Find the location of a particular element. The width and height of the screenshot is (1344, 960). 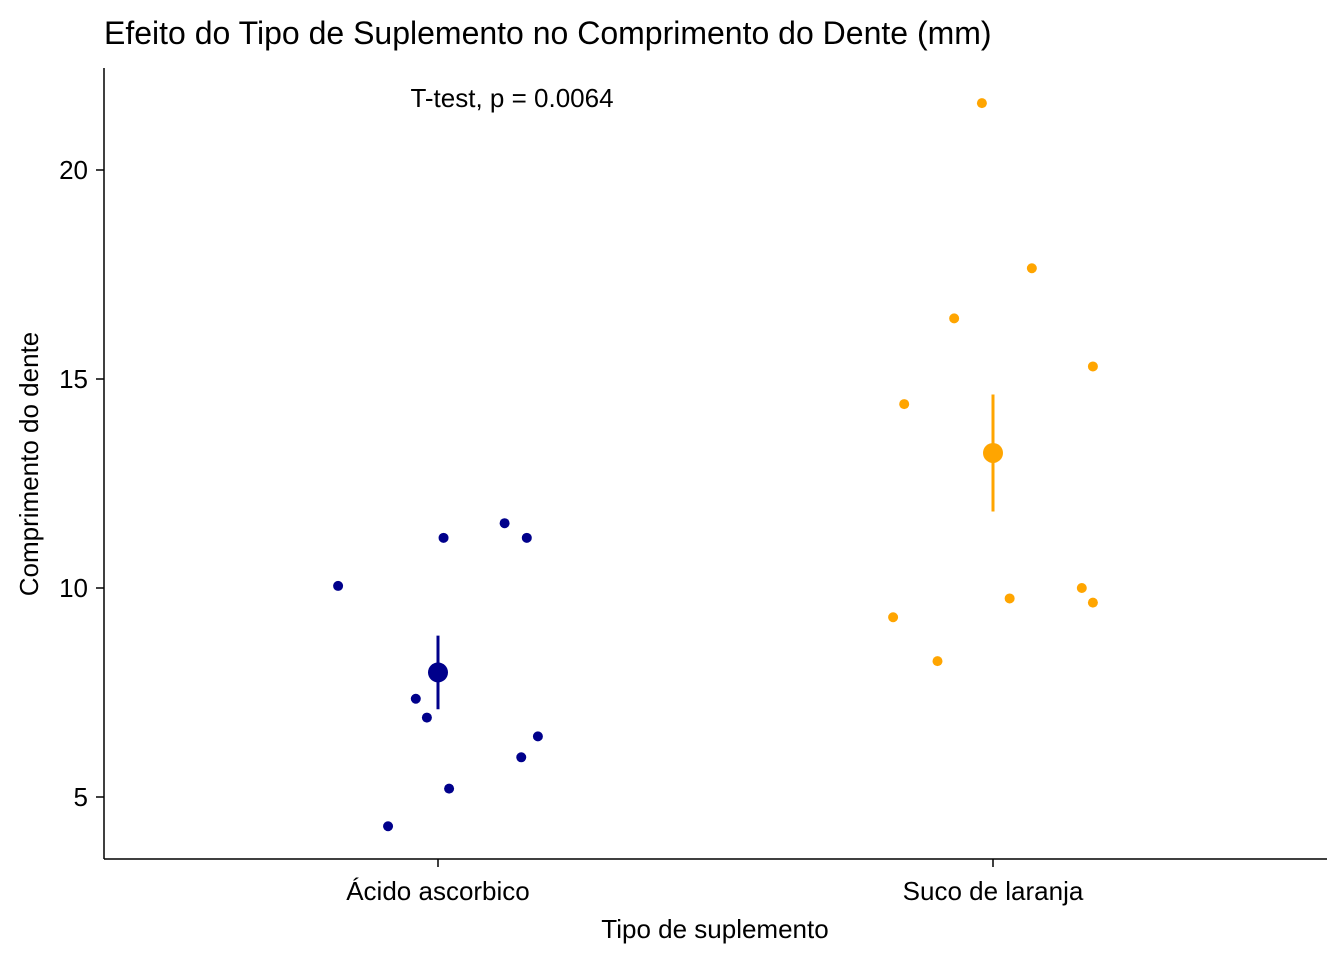

y-tick-label: 20 is located at coordinates (73, 170).